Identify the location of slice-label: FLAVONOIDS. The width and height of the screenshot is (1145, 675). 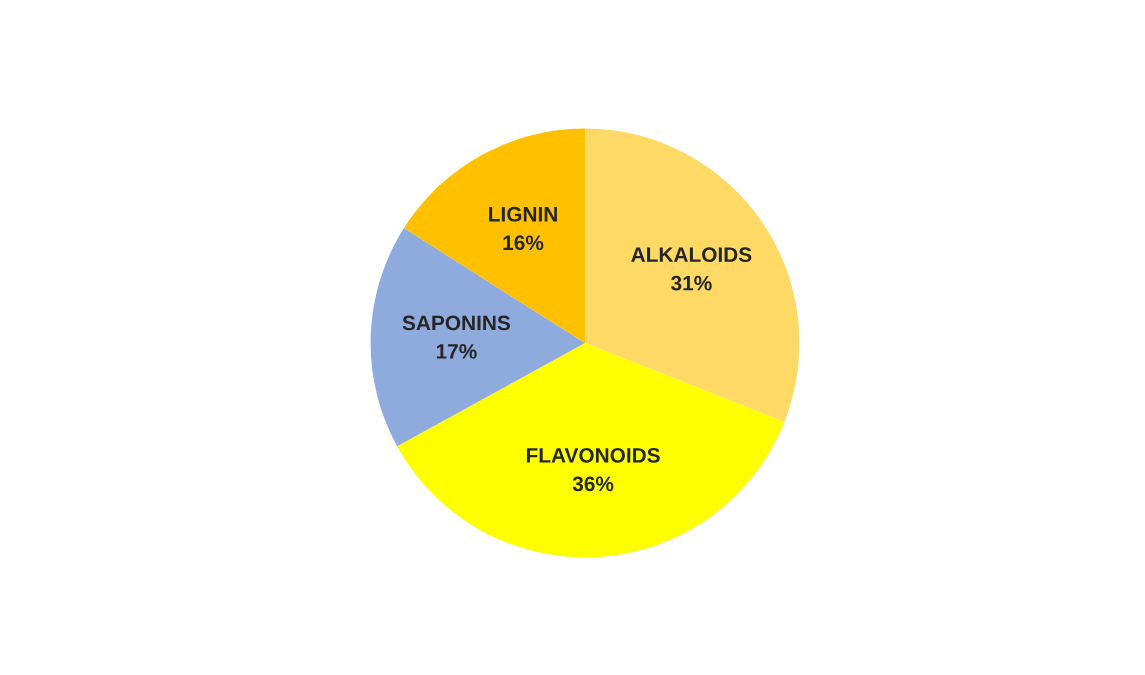
(593, 455).